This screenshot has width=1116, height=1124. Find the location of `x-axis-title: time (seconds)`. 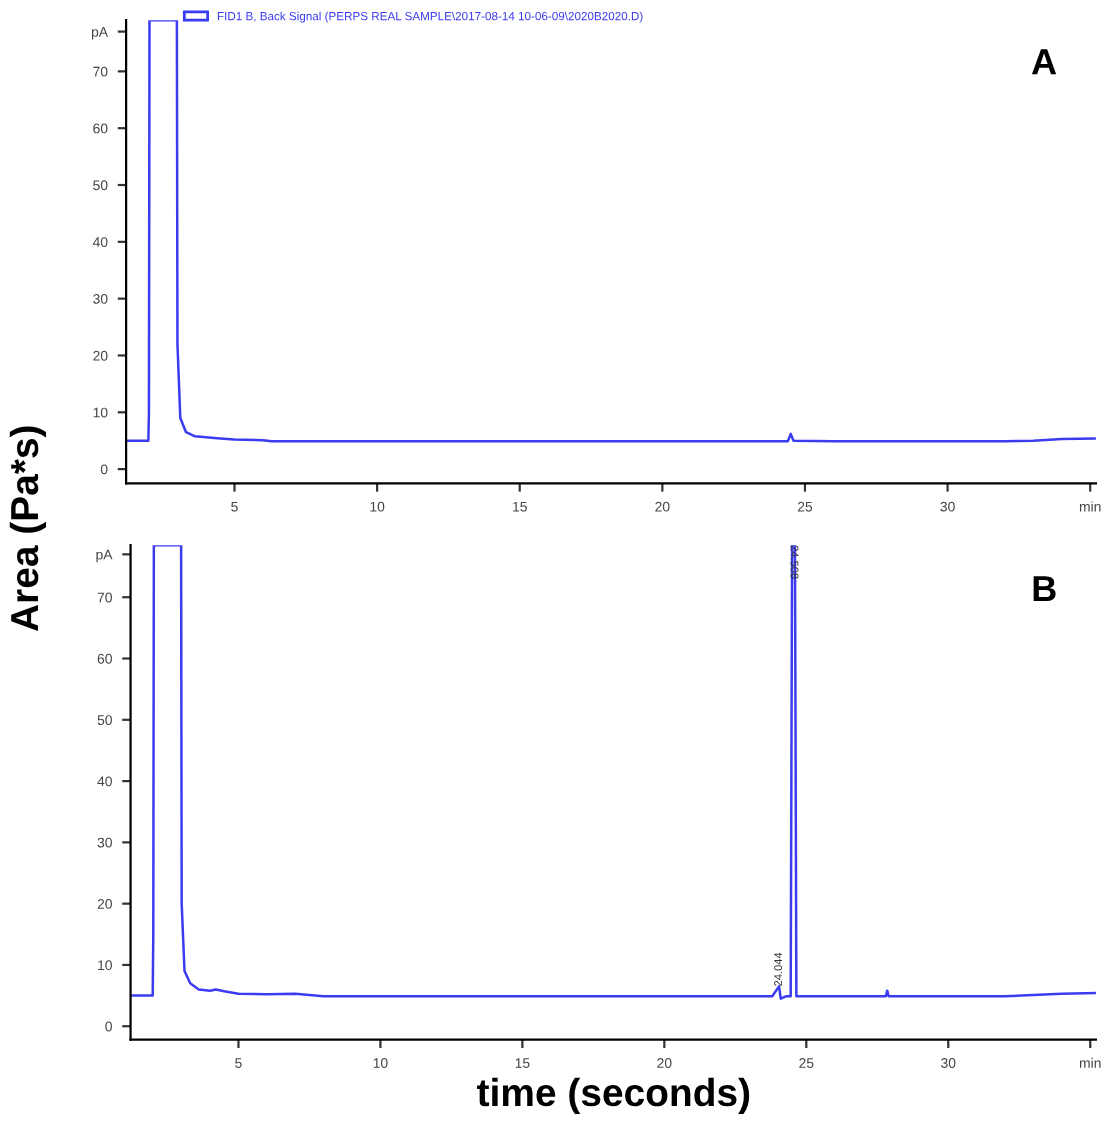

x-axis-title: time (seconds) is located at coordinates (613, 1096).